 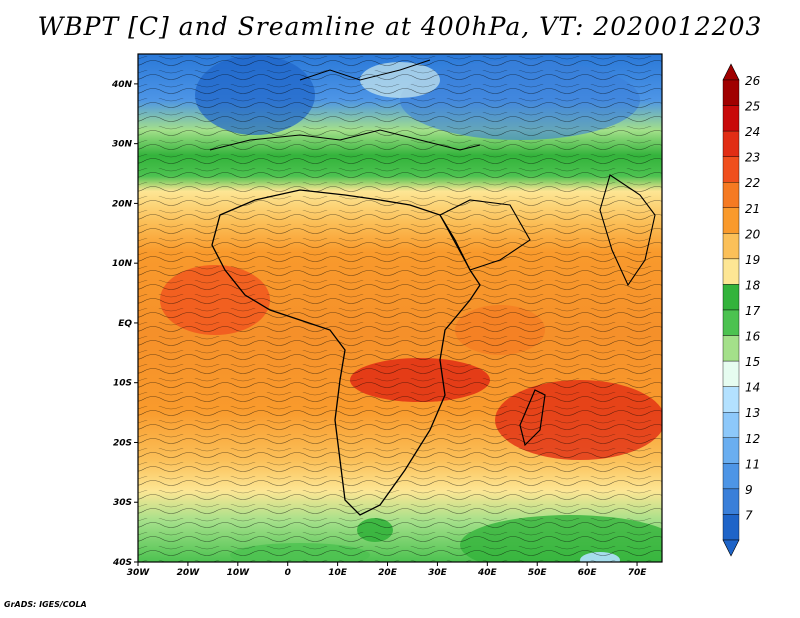 What do you see at coordinates (731, 548) in the screenshot?
I see `colorbar-bottom-arrow` at bounding box center [731, 548].